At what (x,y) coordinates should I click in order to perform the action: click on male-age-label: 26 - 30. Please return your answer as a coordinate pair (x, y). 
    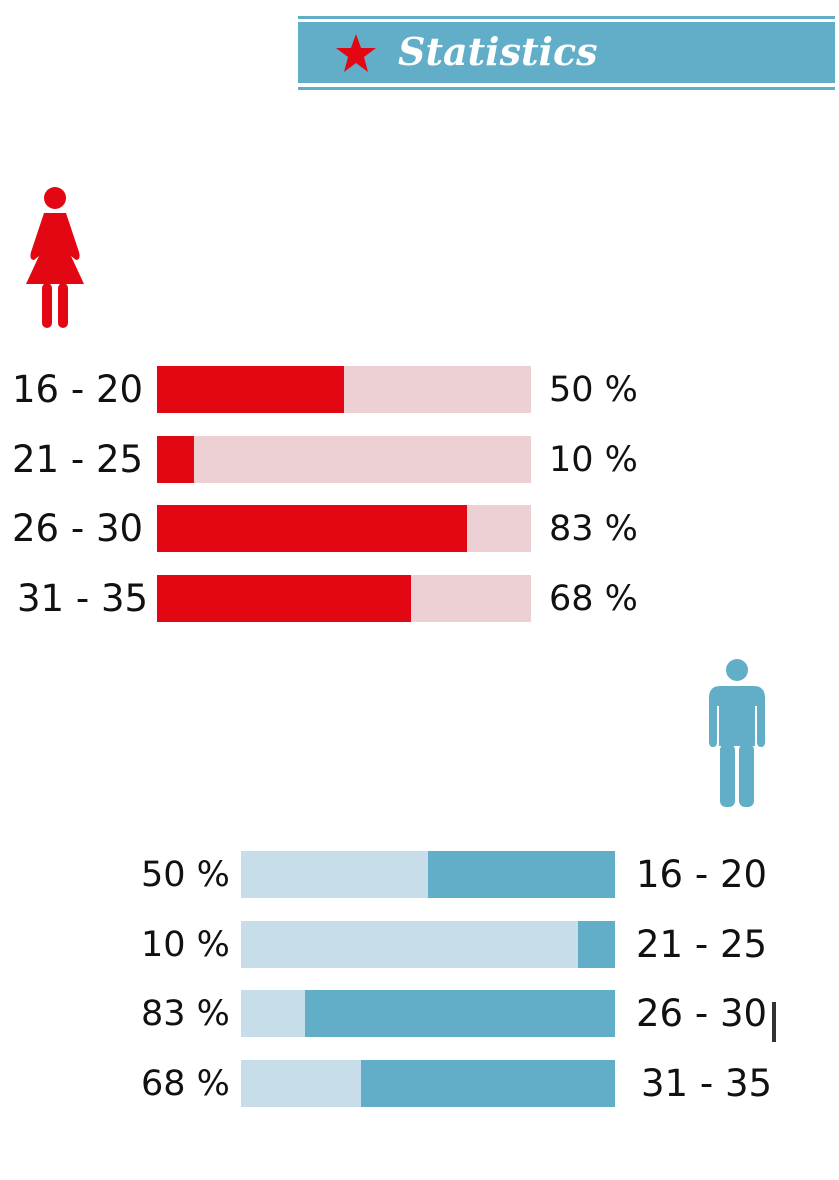
    Looking at the image, I should click on (702, 1013).